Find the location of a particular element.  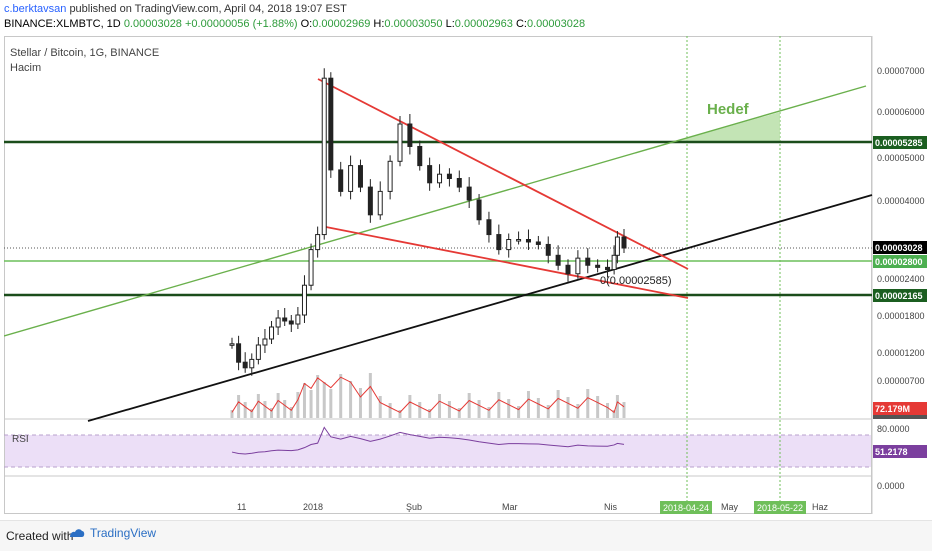

volume-label: Hacim is located at coordinates (25, 68).